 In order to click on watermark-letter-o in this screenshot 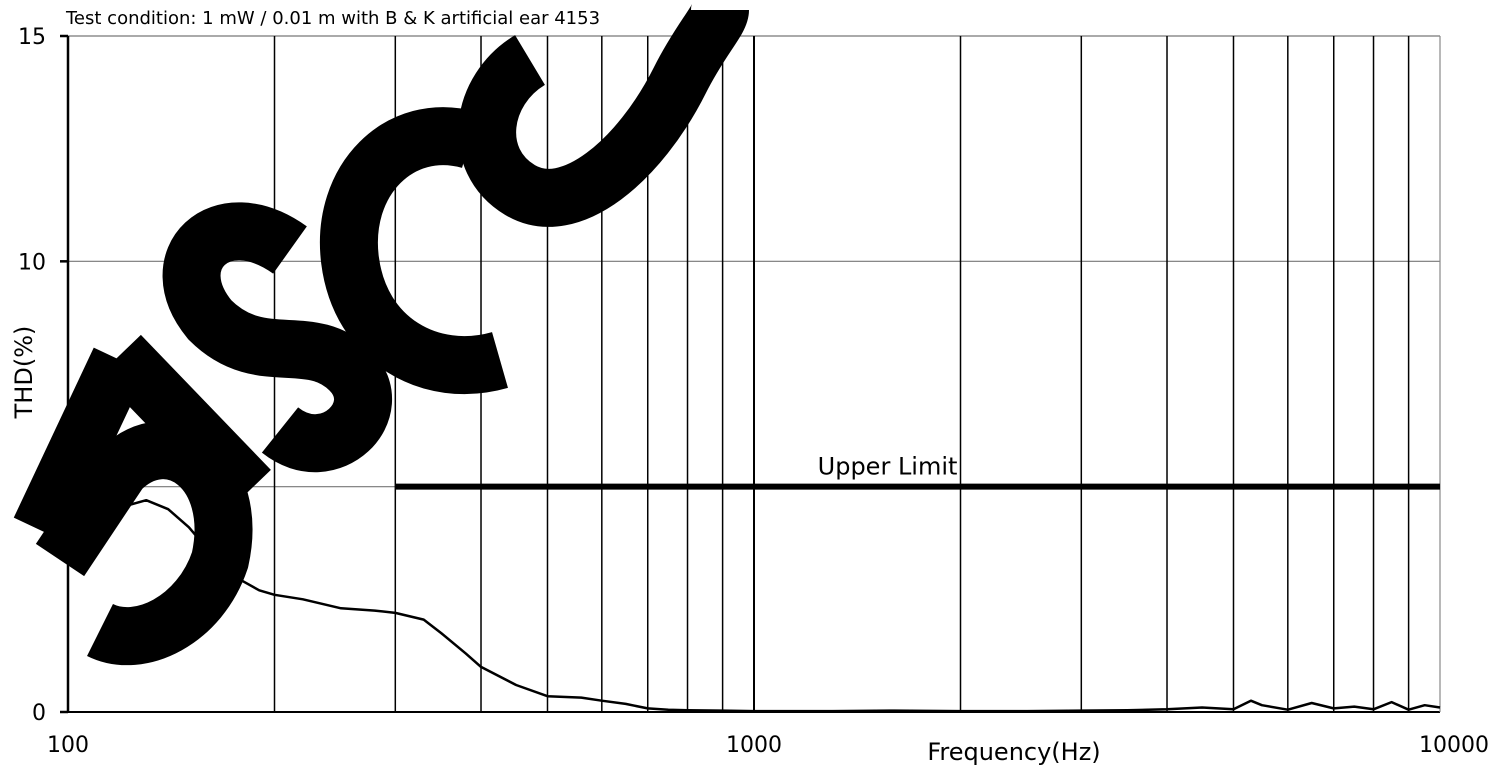, I will do `click(603, 114)`.